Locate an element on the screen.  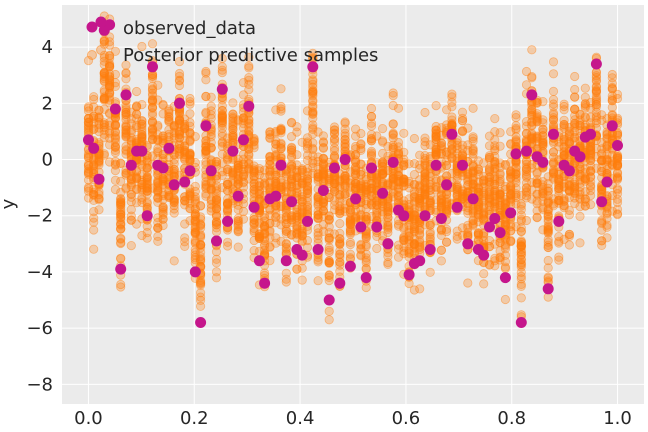
y-tick-label: −2 is located at coordinates (39, 216).